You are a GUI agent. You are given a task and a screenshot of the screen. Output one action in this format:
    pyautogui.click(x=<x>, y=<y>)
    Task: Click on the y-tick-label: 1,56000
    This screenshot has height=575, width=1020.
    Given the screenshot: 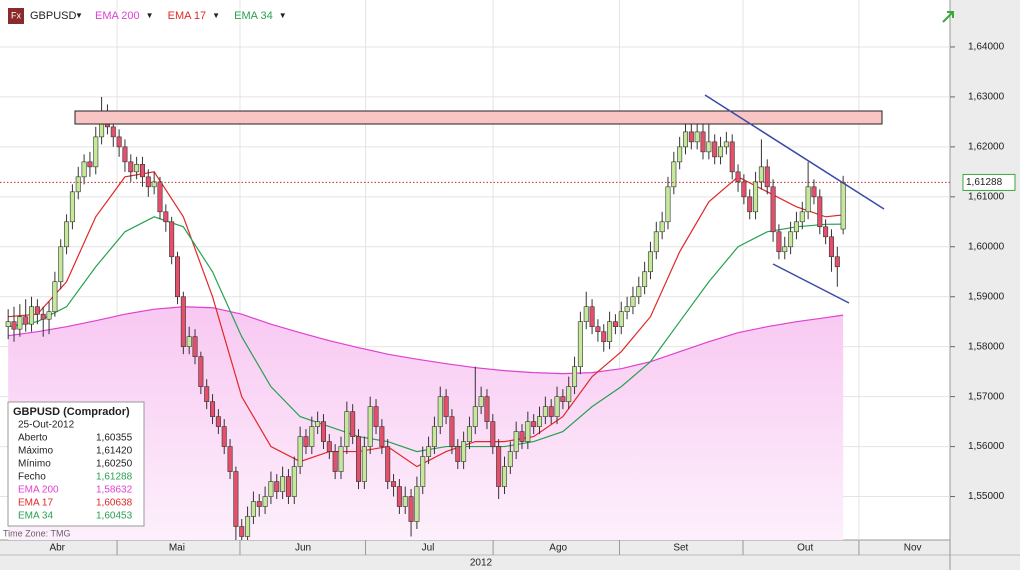 What is the action you would take?
    pyautogui.click(x=986, y=446)
    